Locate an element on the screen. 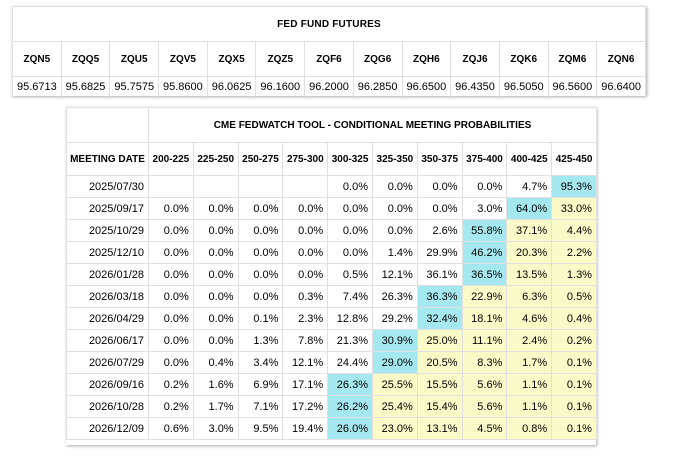 The image size is (678, 463). probability-cell: 15.5% is located at coordinates (439, 384).